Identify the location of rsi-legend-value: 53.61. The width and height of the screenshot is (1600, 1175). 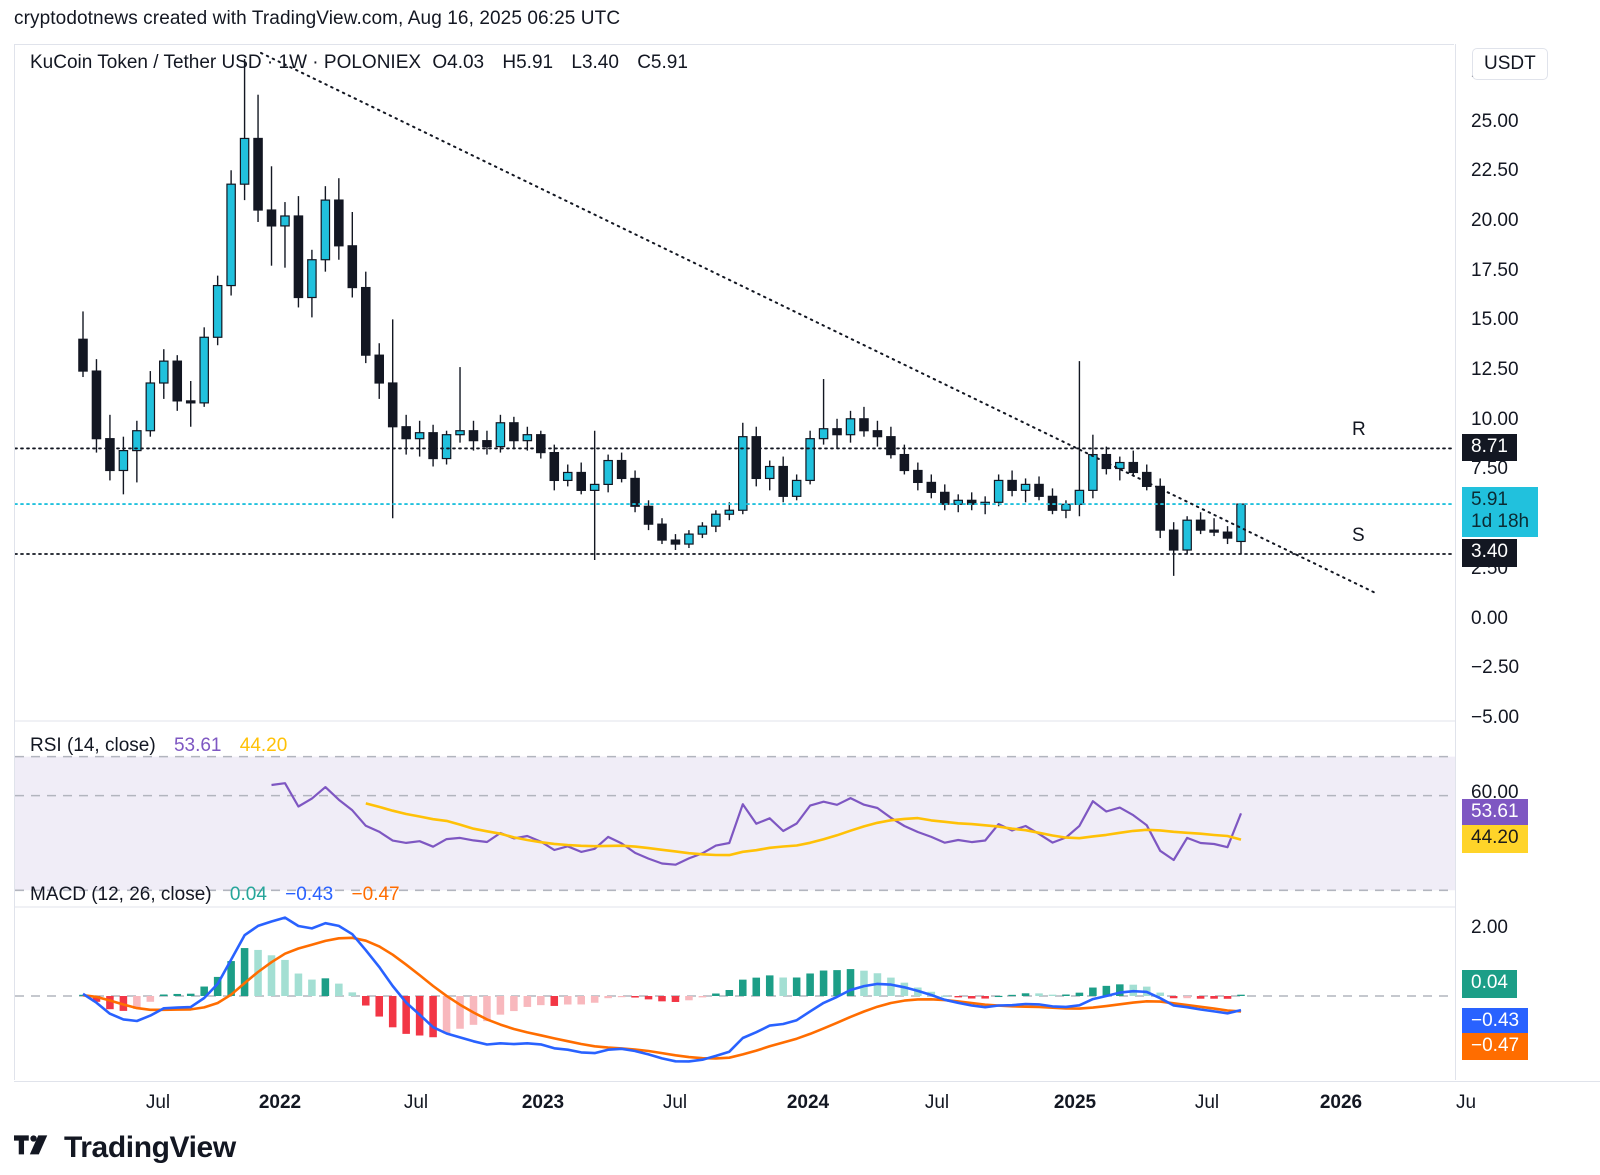
(197, 745).